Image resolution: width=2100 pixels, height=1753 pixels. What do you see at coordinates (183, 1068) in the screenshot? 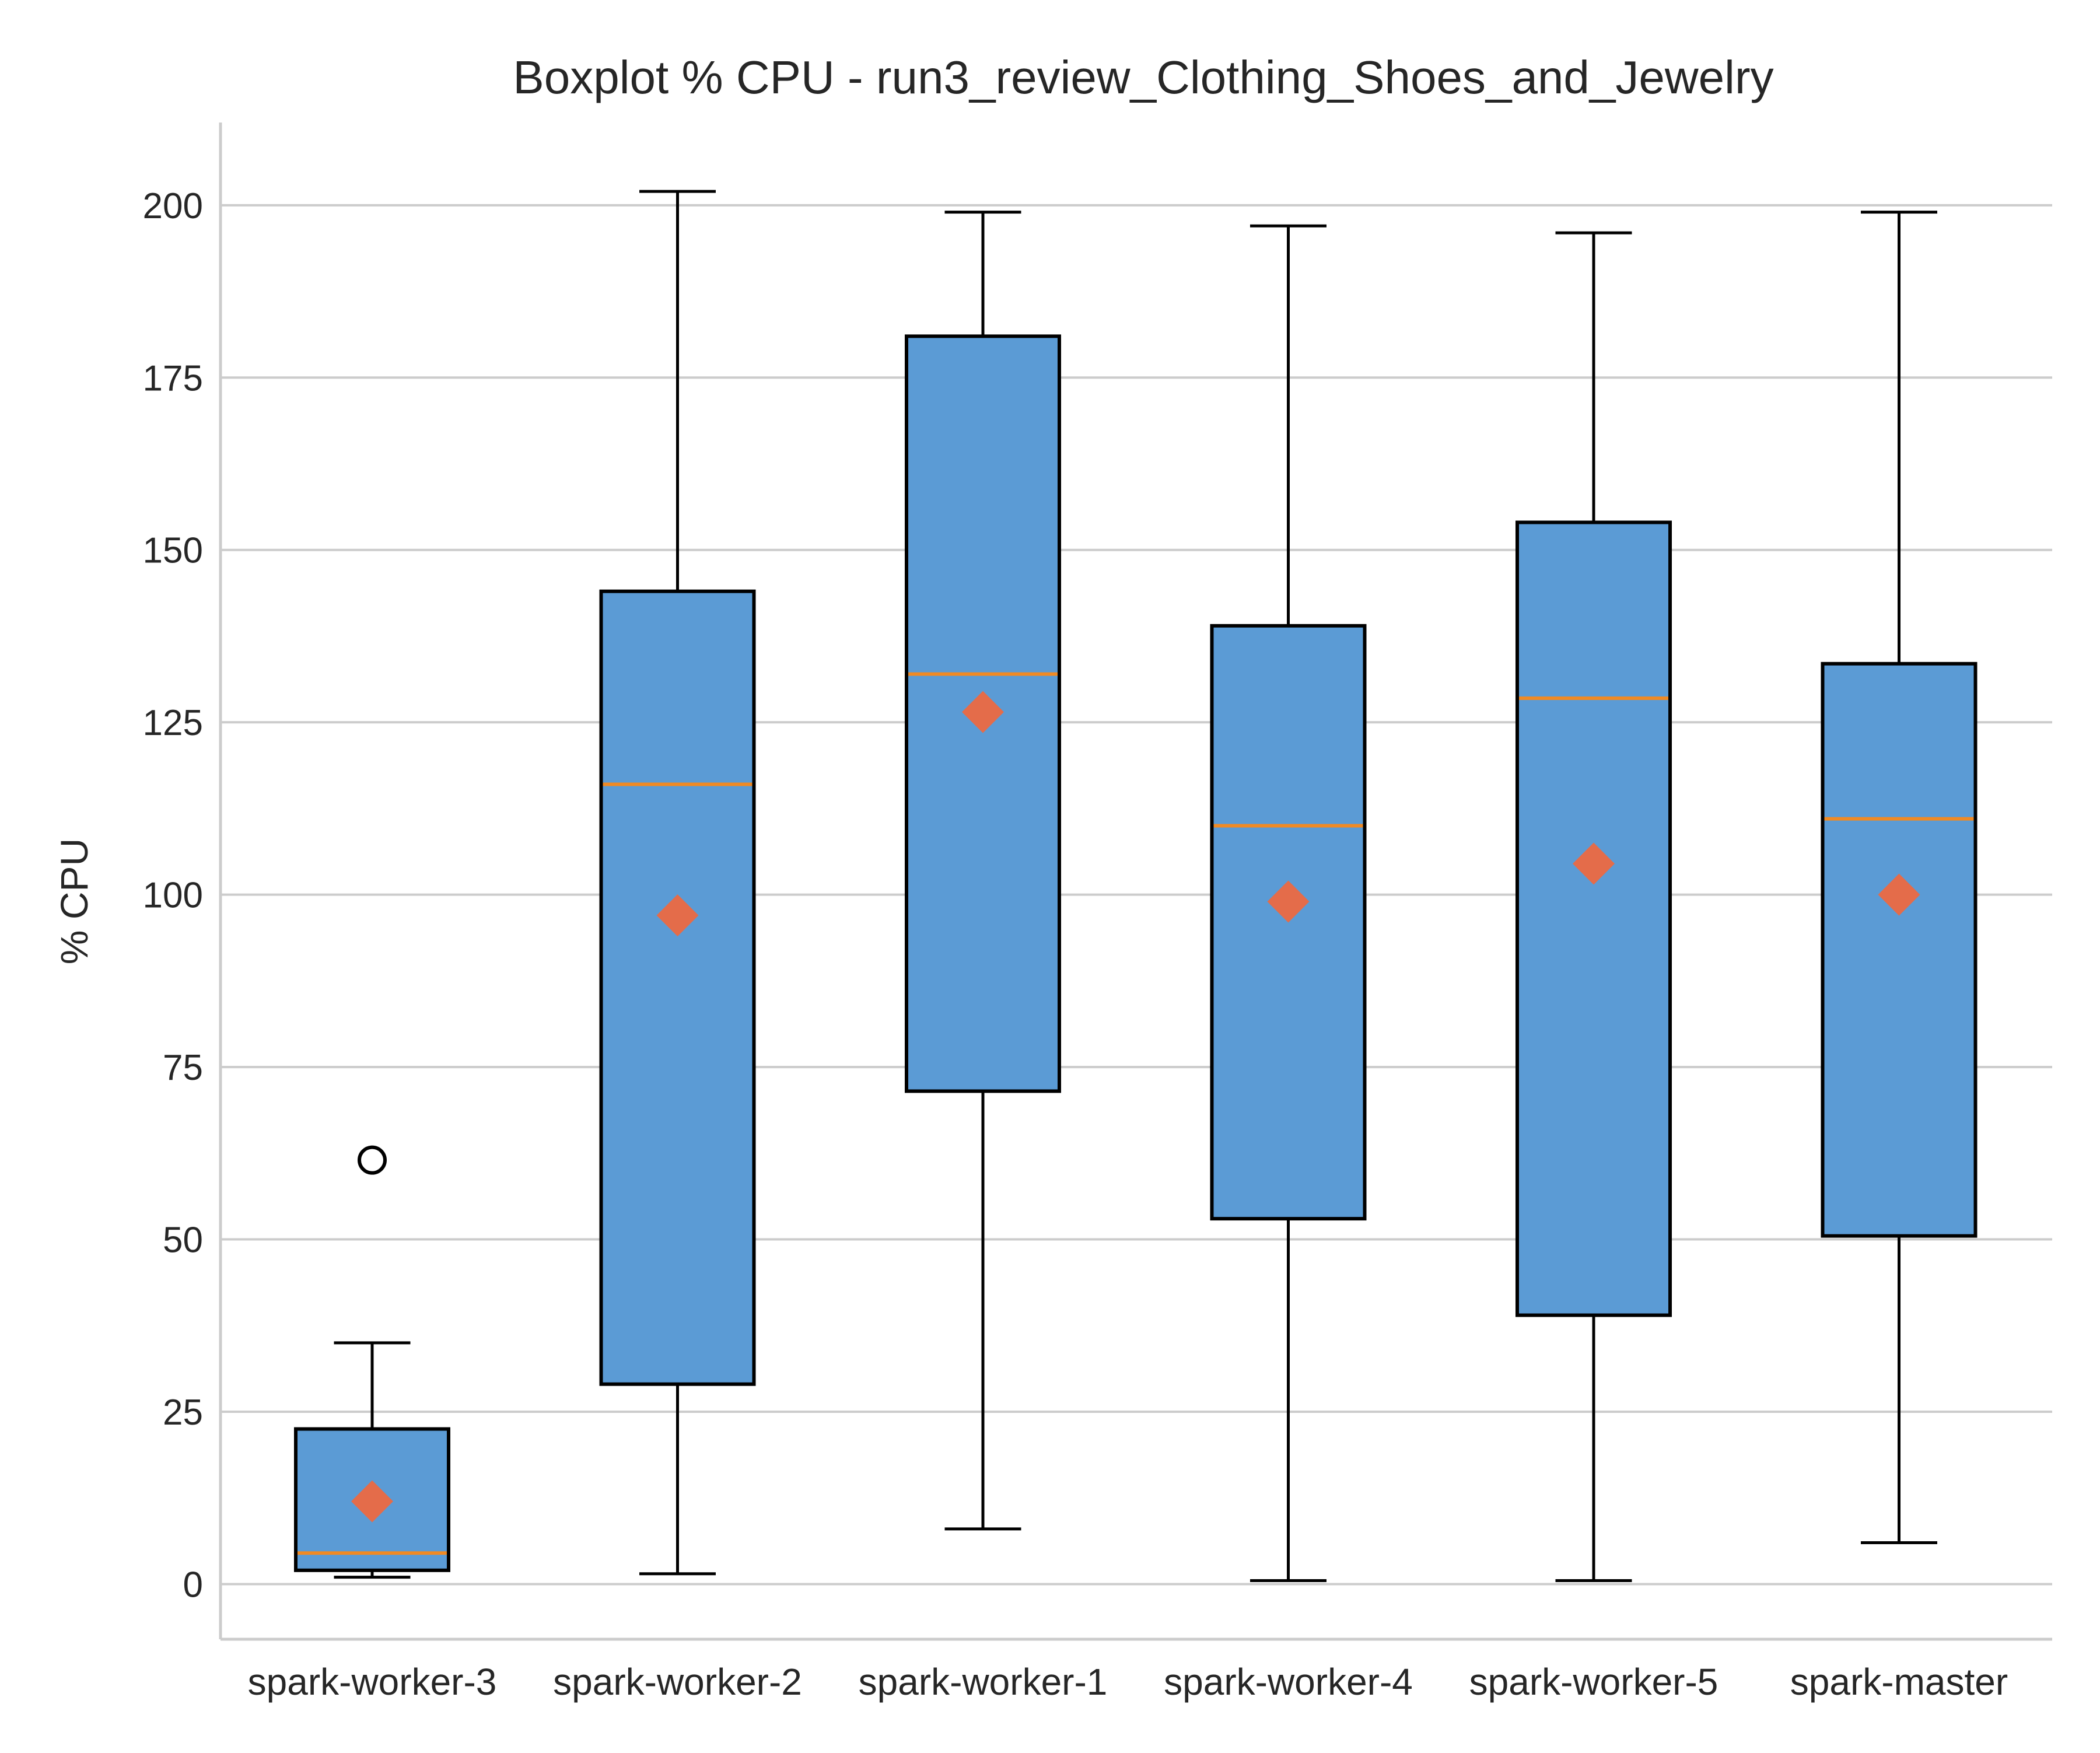
I see `y-tick-label-75: 75` at bounding box center [183, 1068].